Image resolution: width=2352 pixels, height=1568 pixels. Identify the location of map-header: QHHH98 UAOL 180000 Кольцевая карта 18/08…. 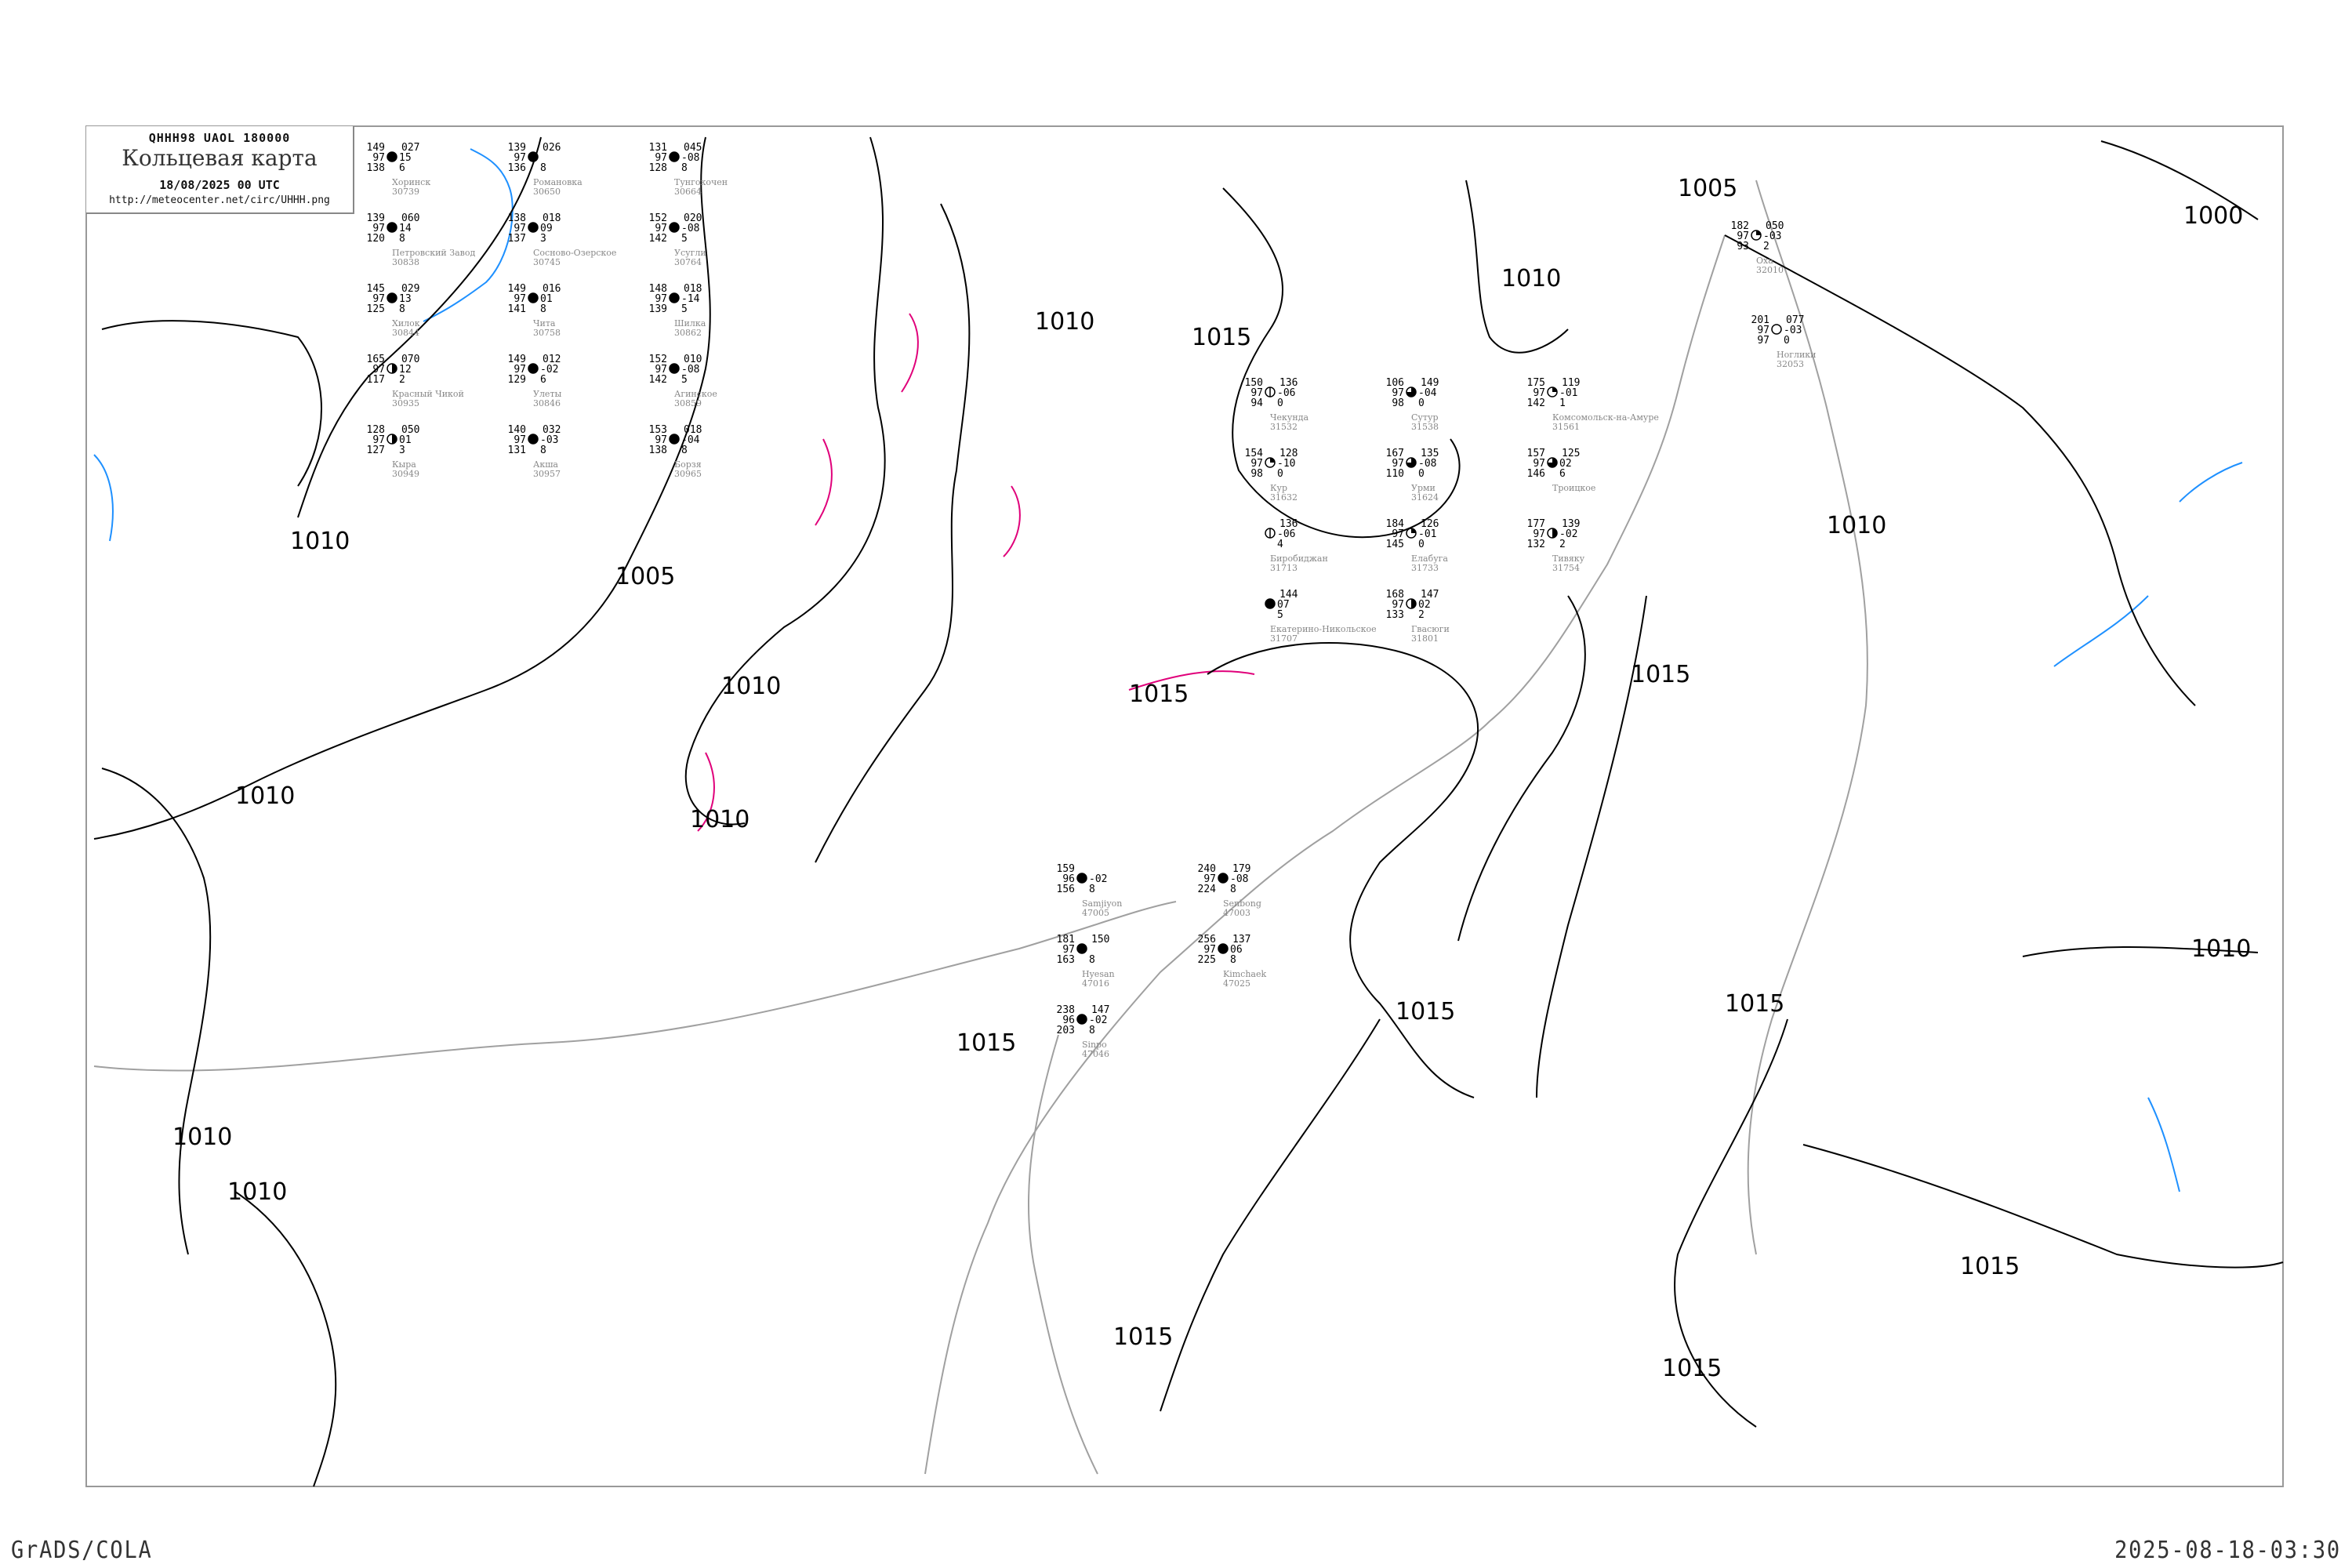
(220, 170).